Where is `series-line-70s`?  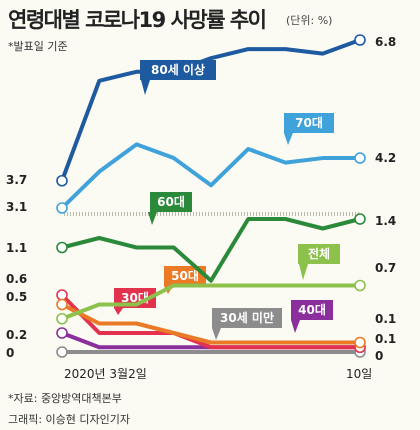
series-line-70s is located at coordinates (210, 176).